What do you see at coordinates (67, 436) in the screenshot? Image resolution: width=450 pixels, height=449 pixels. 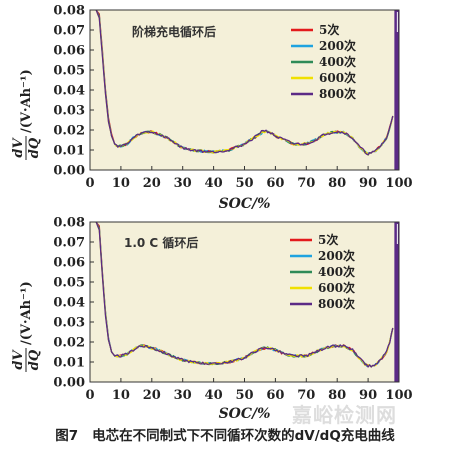 I see `caption-number: 图7` at bounding box center [67, 436].